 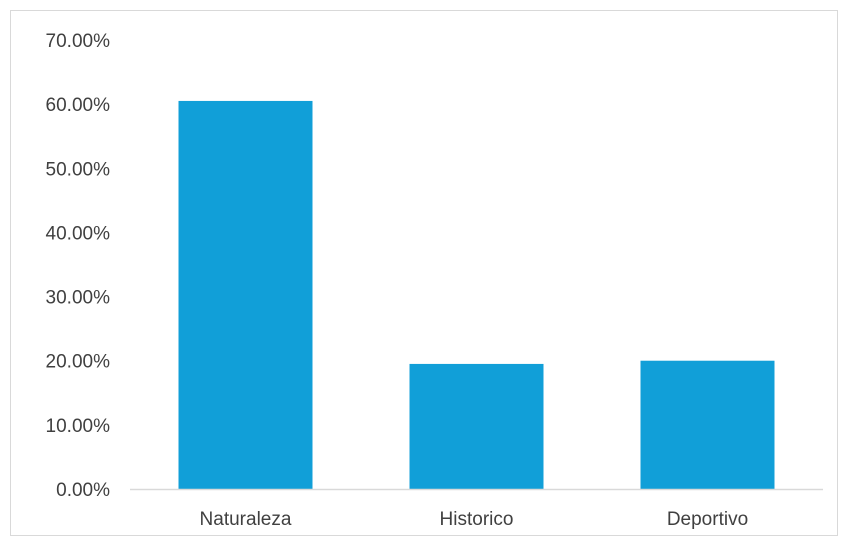 I want to click on y-tick-label: 40.00%, so click(x=78, y=233).